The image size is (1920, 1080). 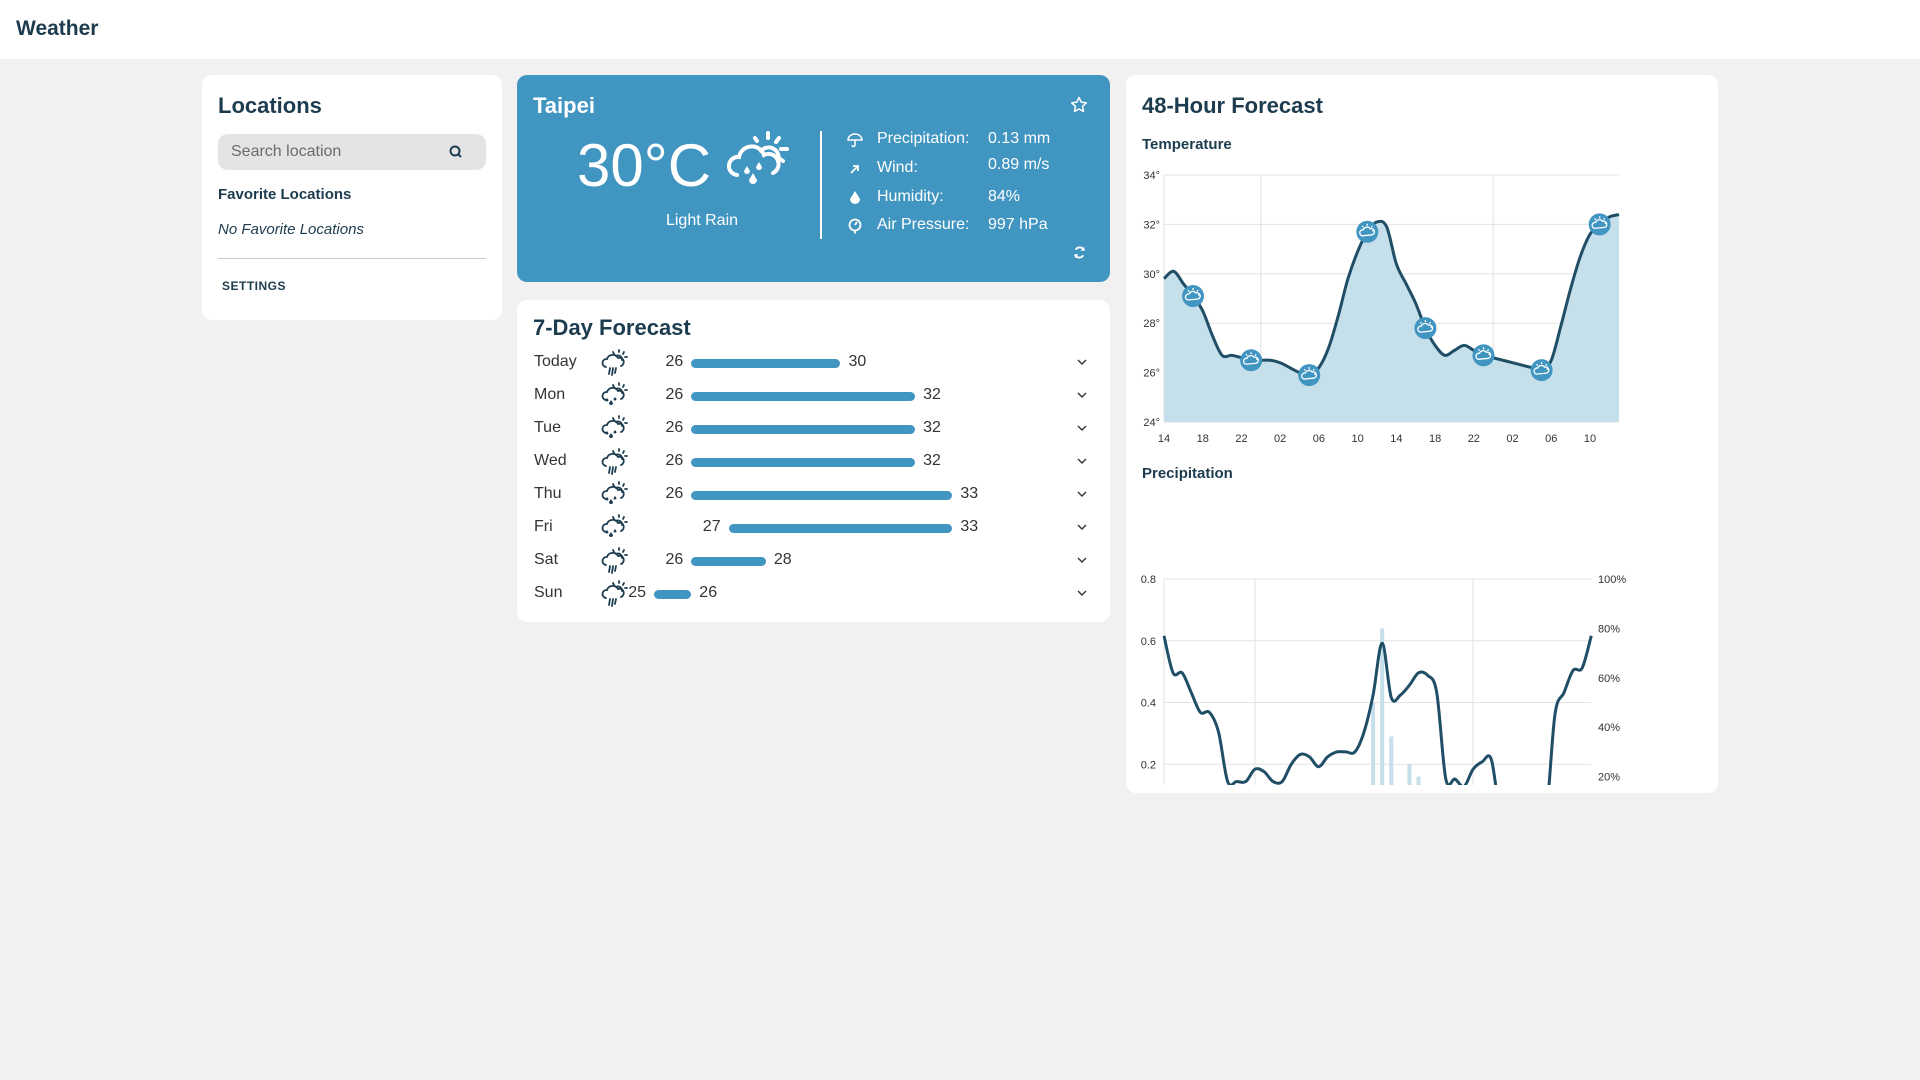 What do you see at coordinates (254, 286) in the screenshot?
I see `settings-button: SETTINGS` at bounding box center [254, 286].